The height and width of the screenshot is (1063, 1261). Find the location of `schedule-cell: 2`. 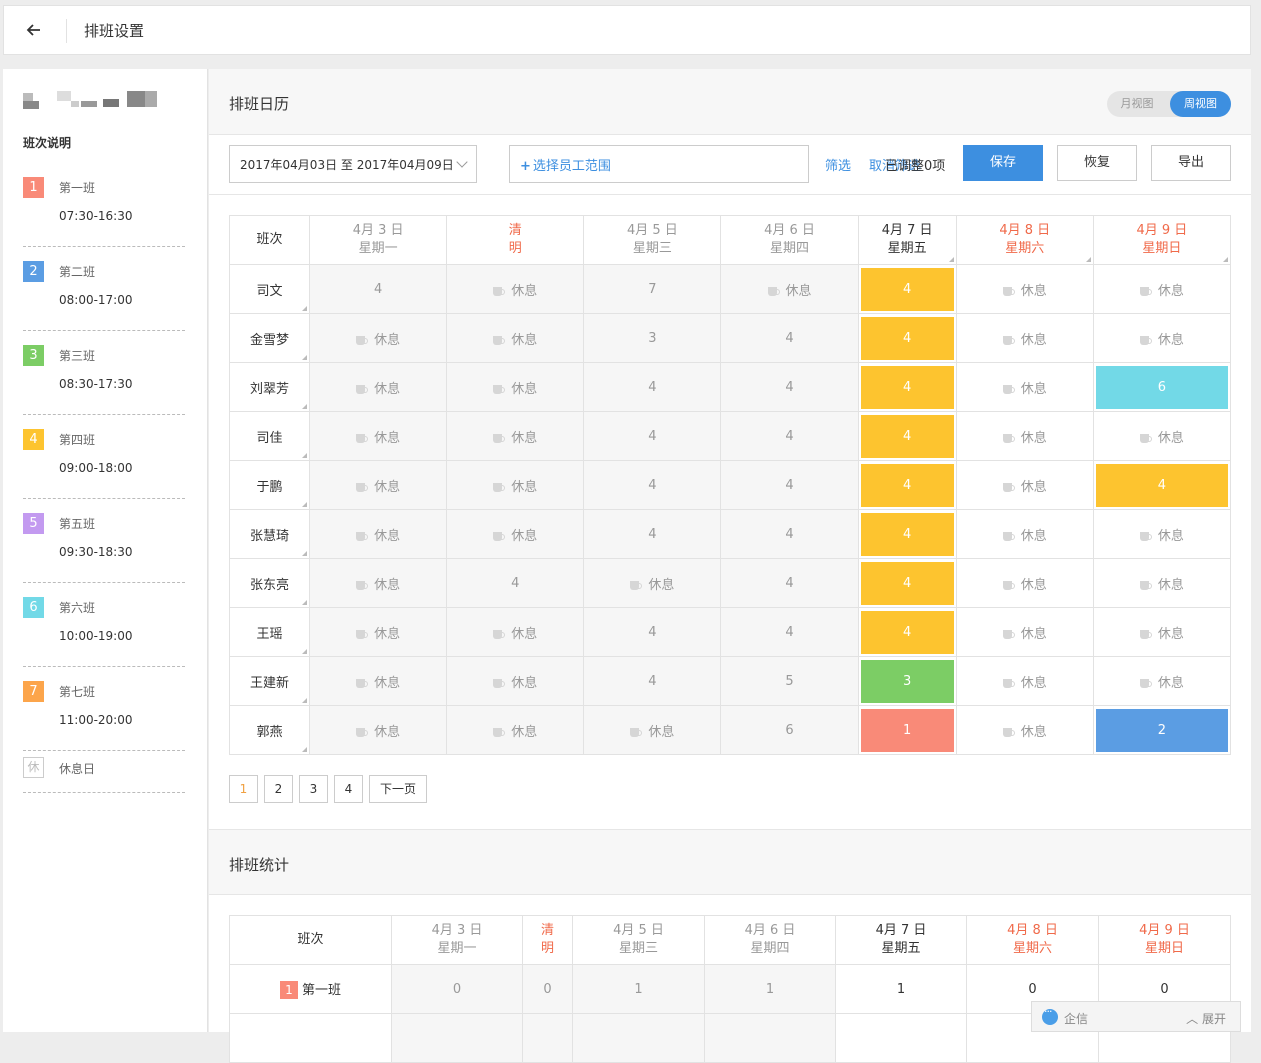

schedule-cell: 2 is located at coordinates (1162, 730).